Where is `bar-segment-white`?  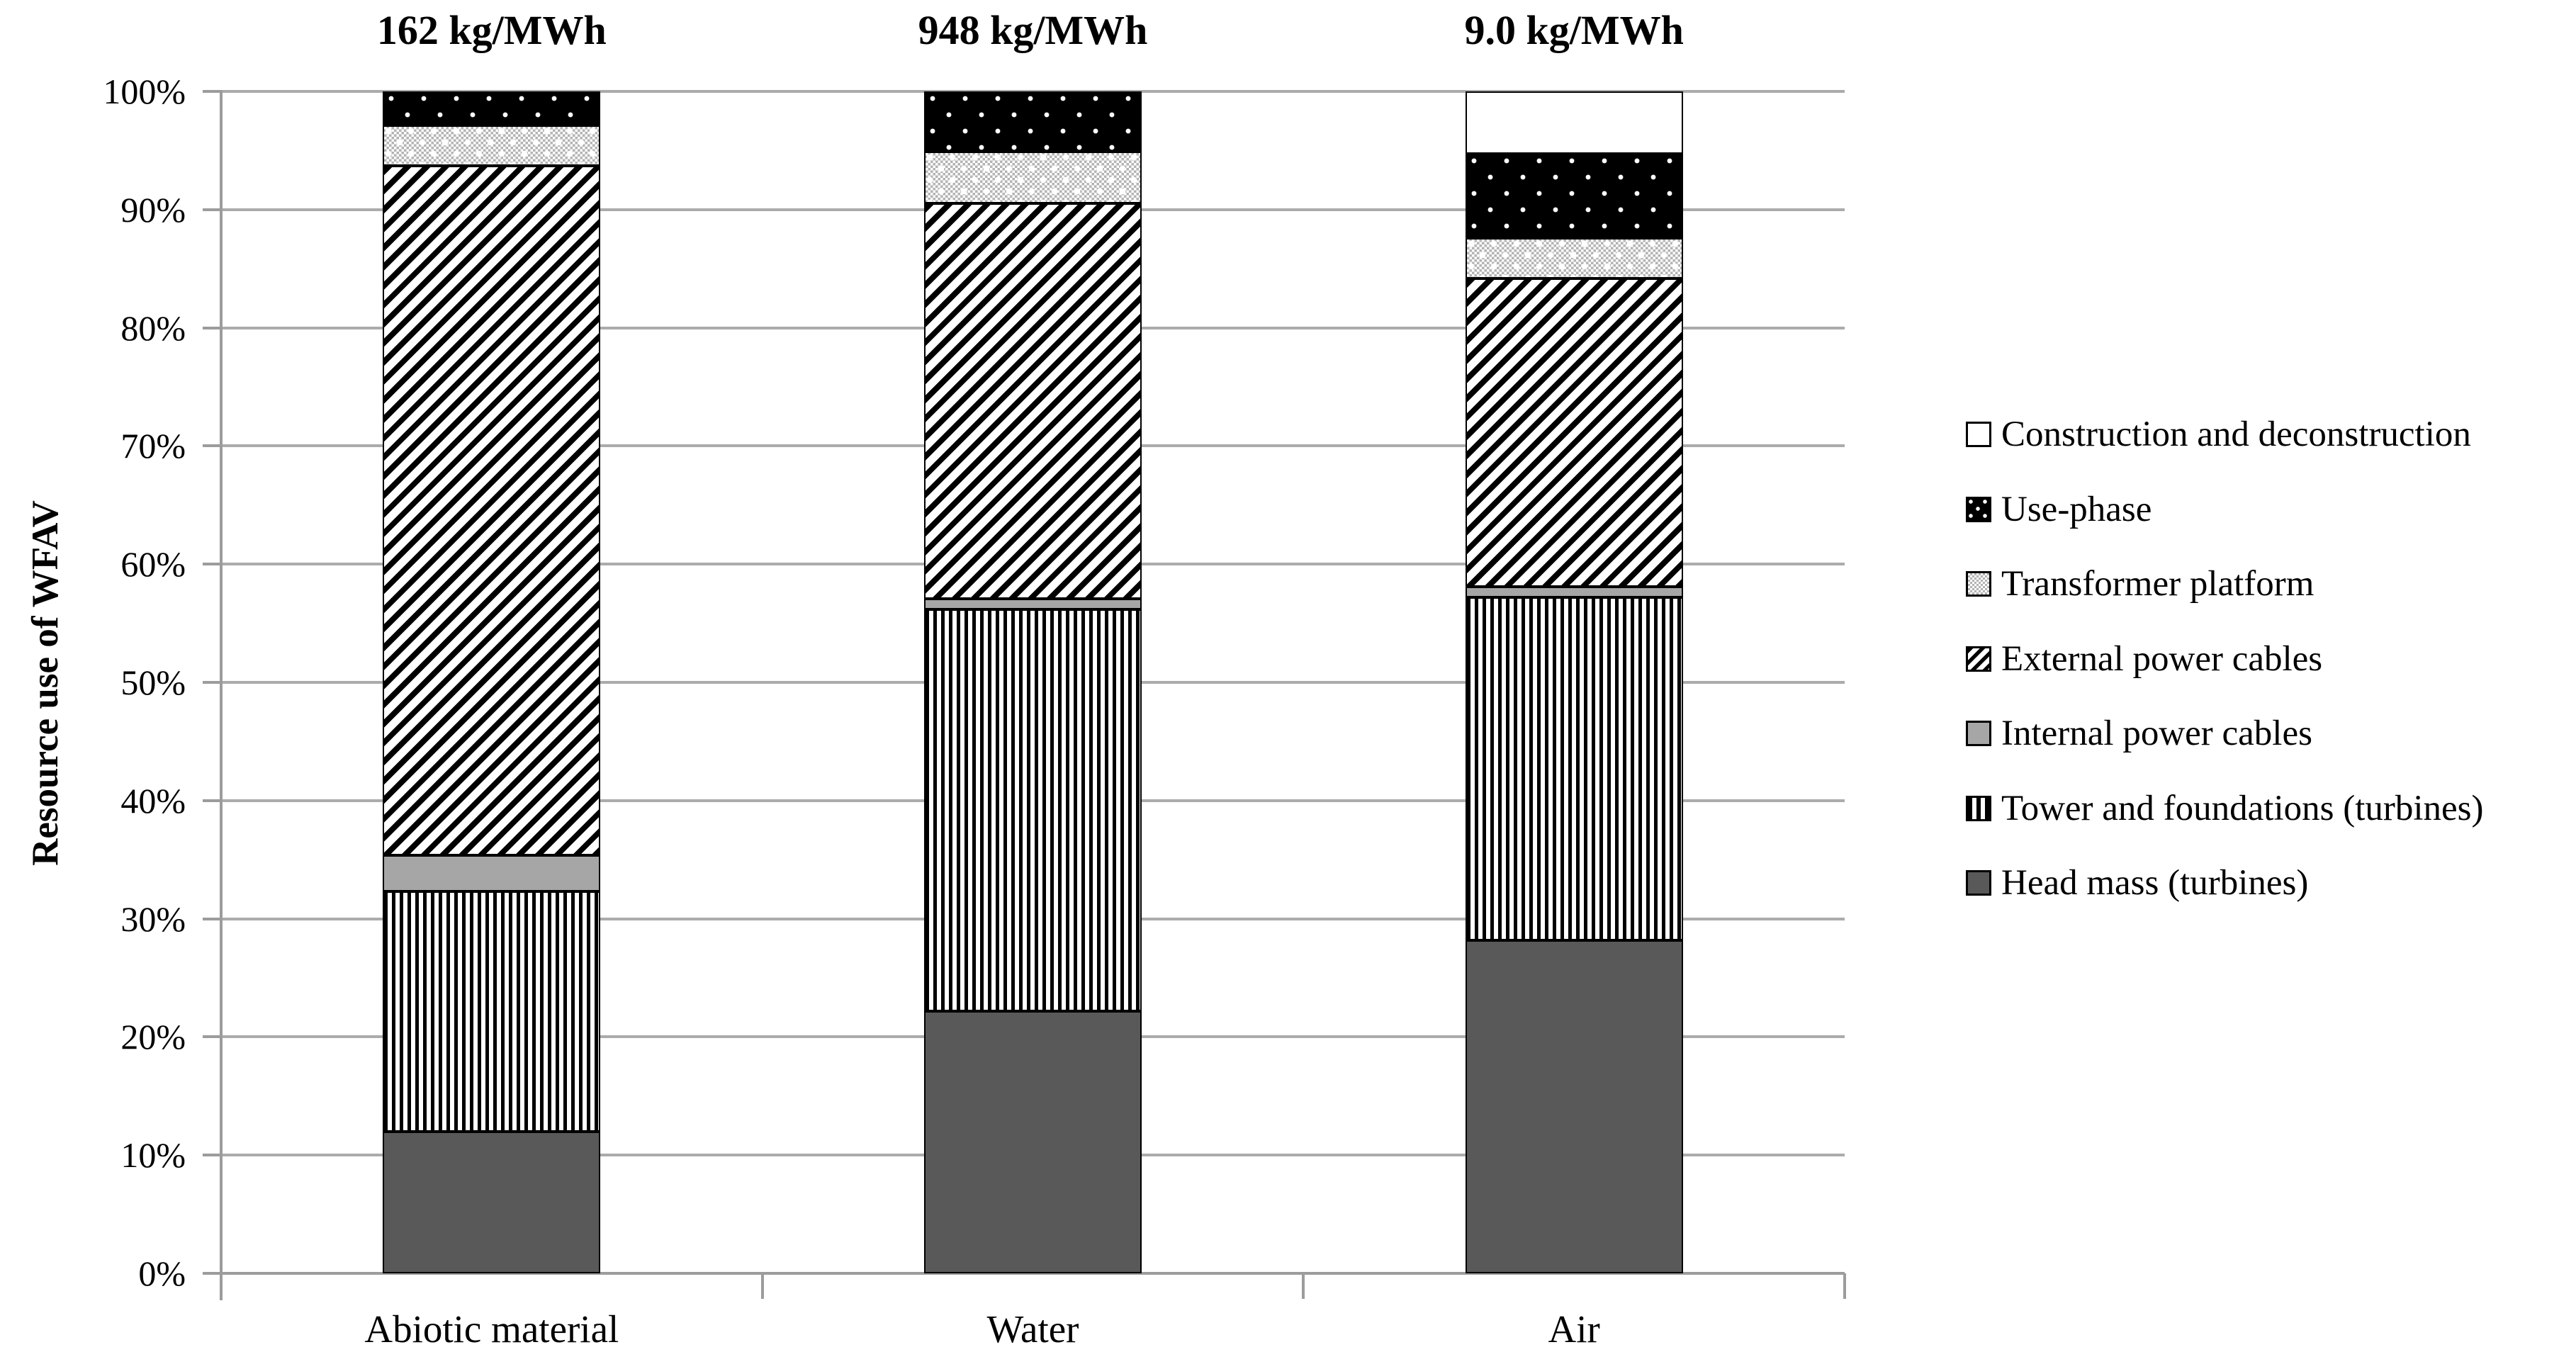 bar-segment-white is located at coordinates (1574, 122).